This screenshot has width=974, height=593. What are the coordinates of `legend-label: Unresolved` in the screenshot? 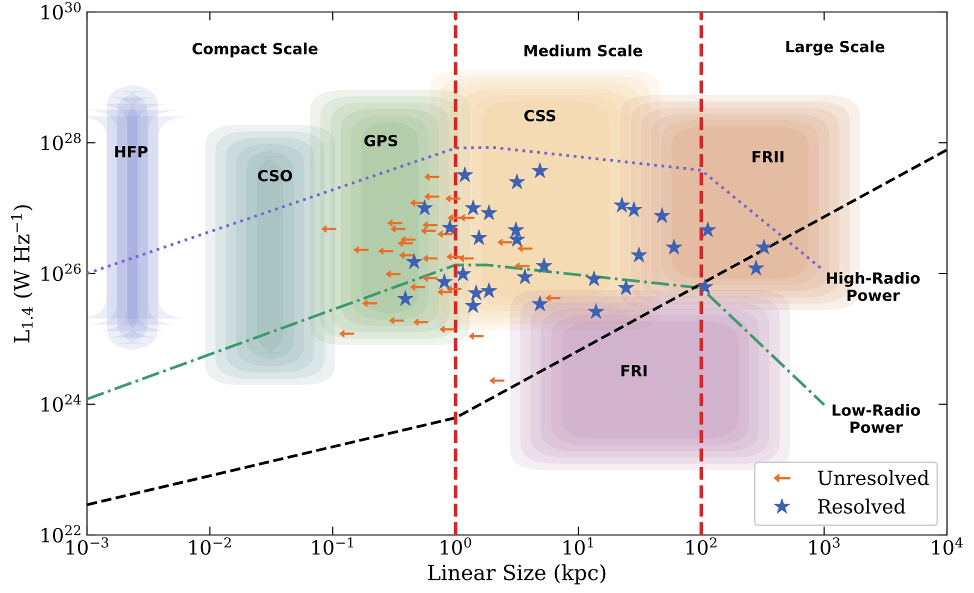 It's located at (873, 478).